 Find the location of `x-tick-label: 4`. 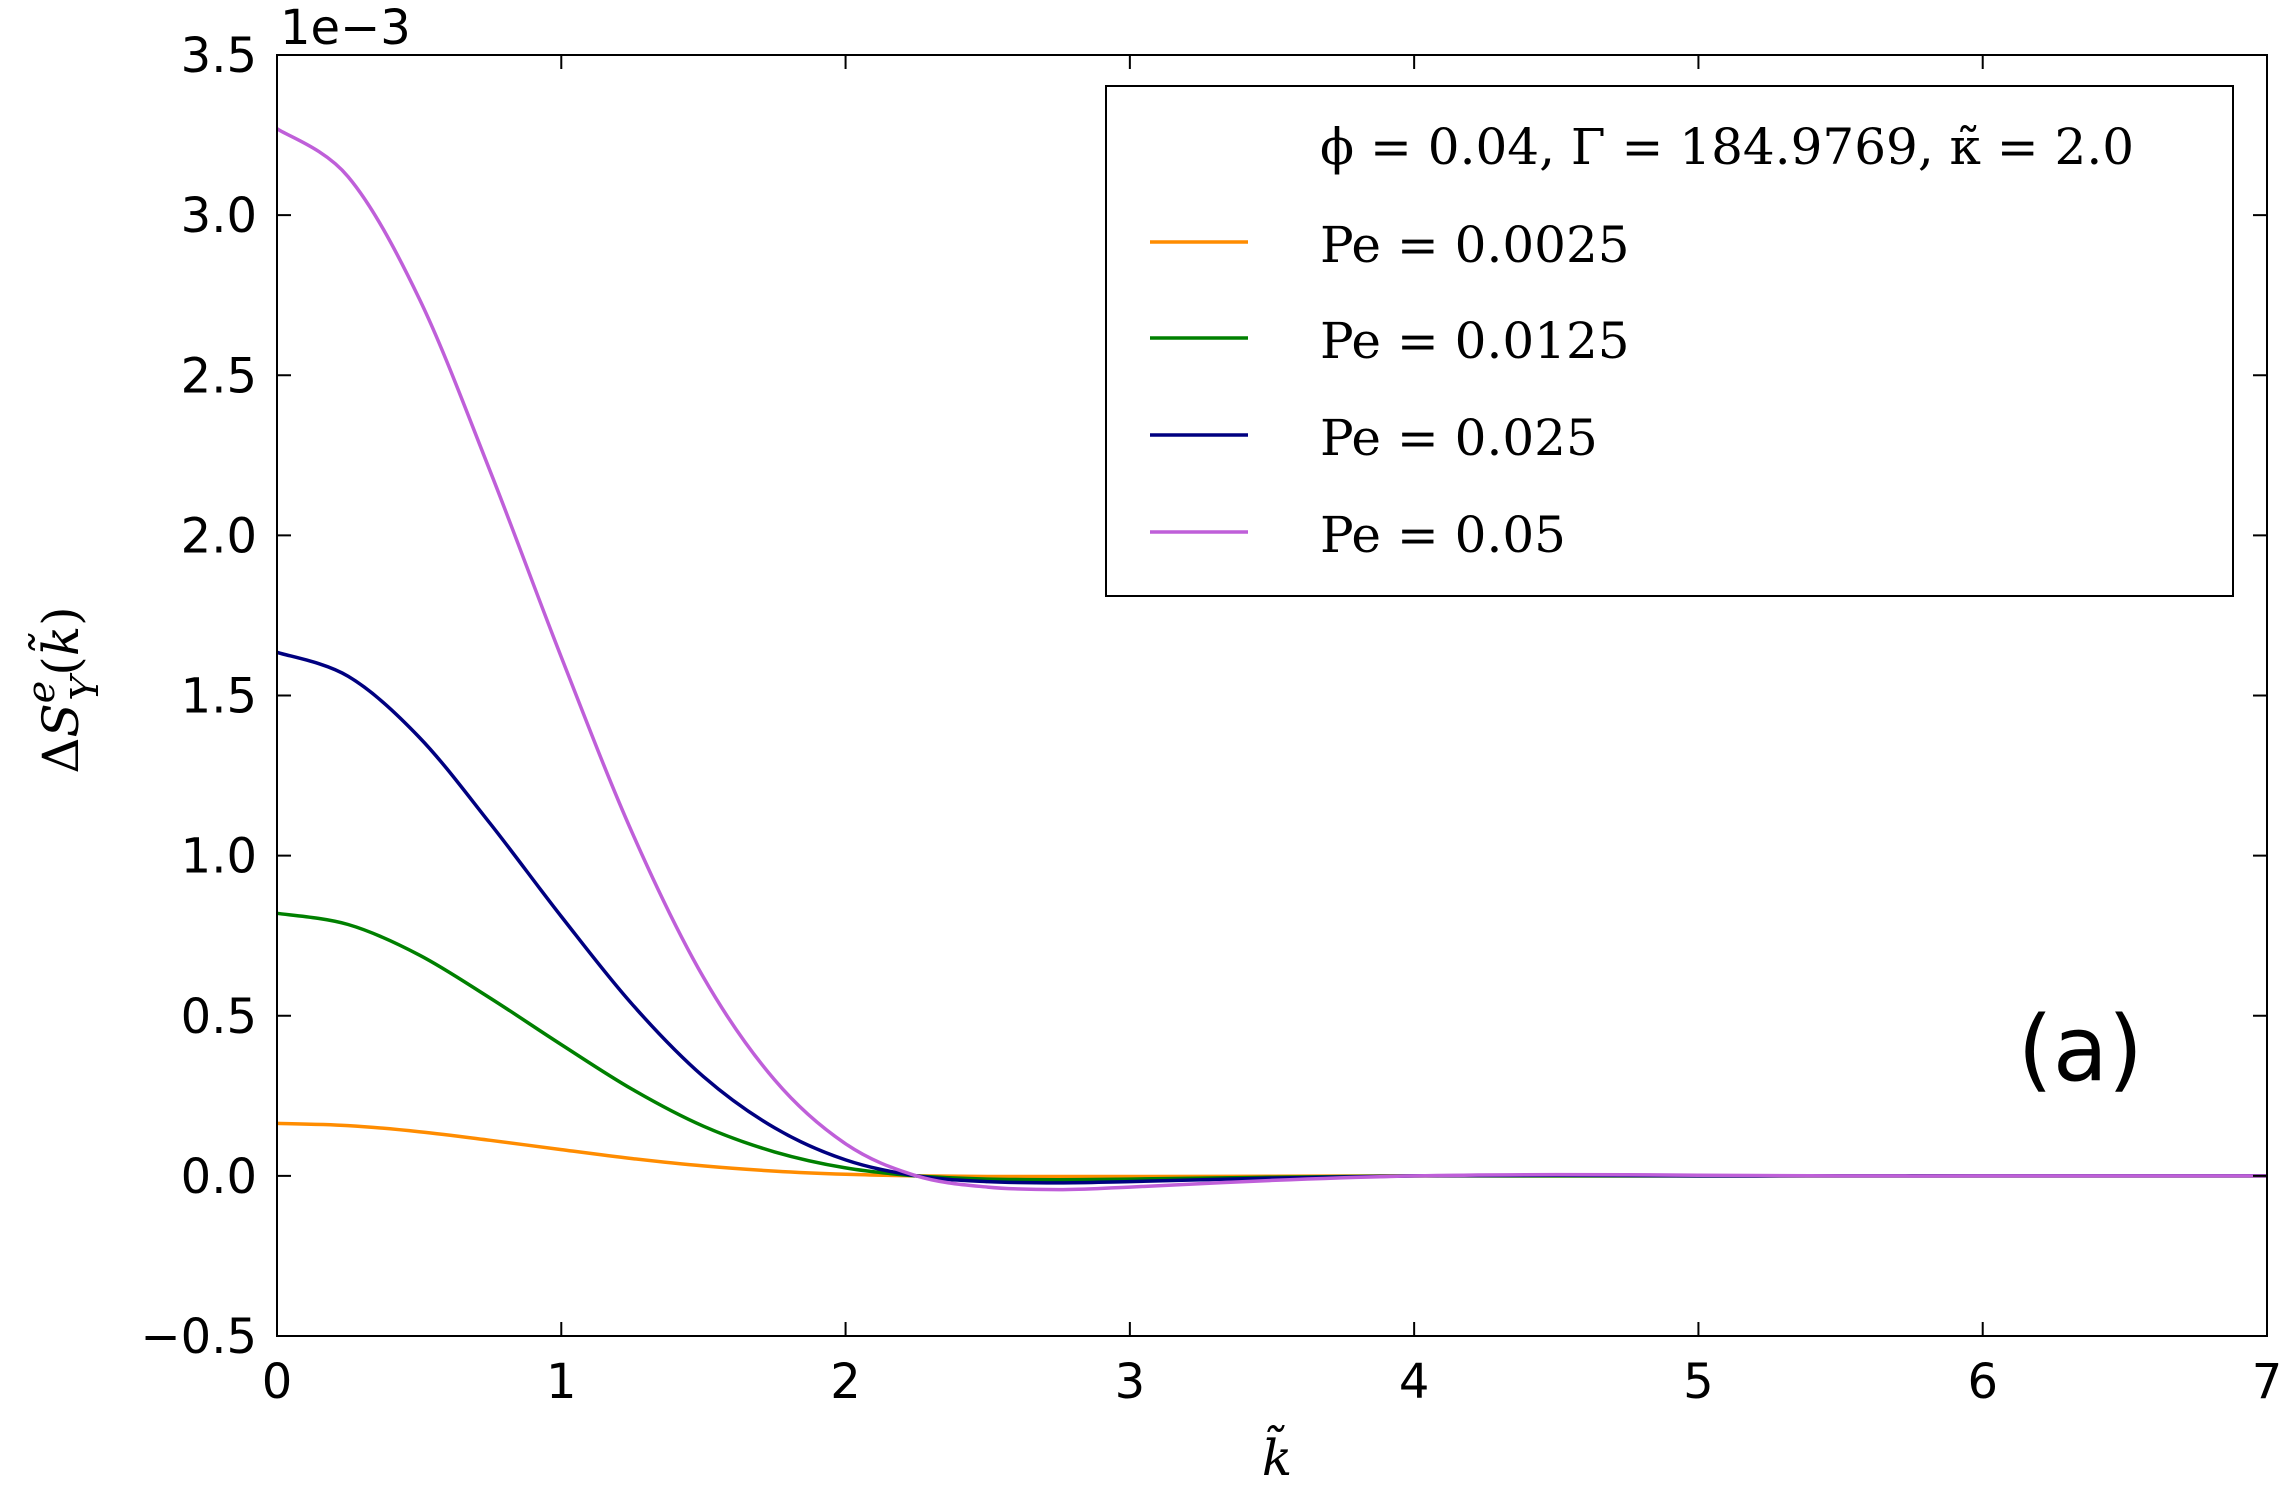

x-tick-label: 4 is located at coordinates (1414, 1382).